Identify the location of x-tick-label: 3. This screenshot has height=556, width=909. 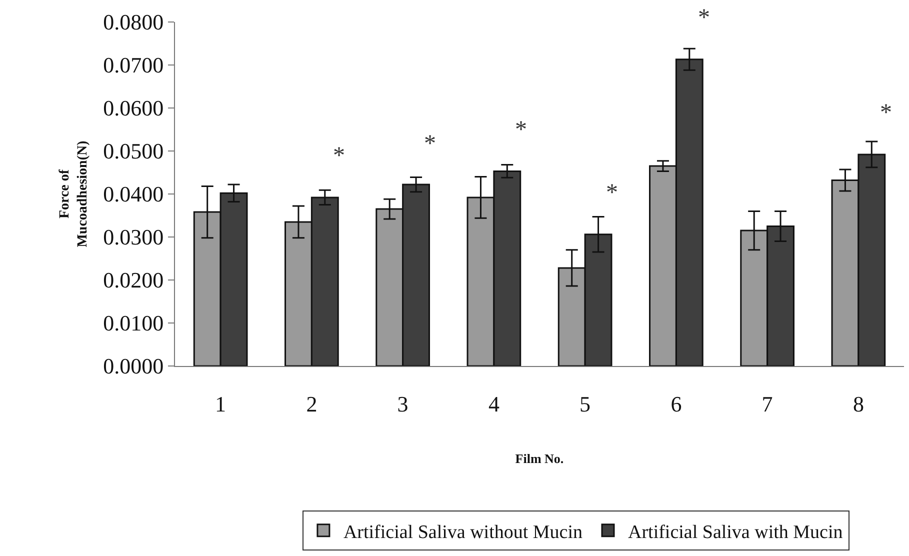
(402, 403).